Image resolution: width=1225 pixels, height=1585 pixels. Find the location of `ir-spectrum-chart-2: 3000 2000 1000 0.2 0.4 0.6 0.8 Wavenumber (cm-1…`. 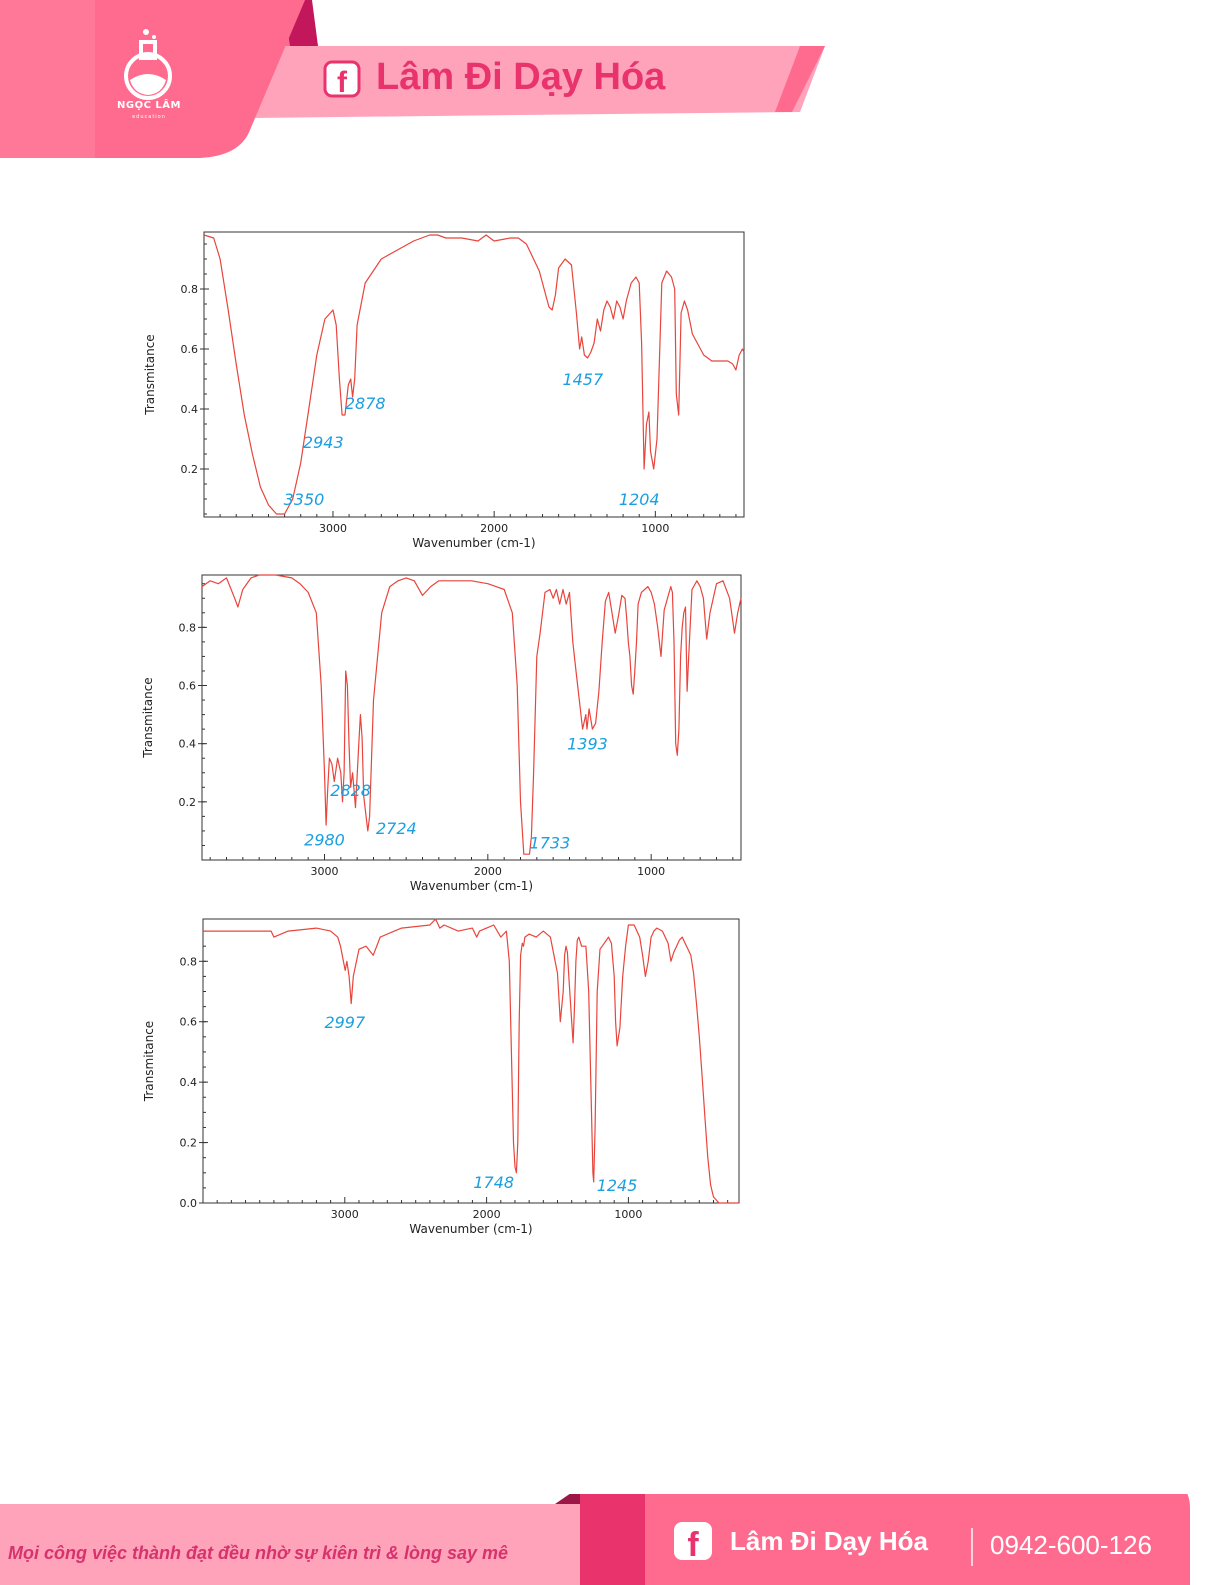

ir-spectrum-chart-2: 3000 2000 1000 0.2 0.4 0.6 0.8 Wavenumber (cm-1… is located at coordinates (441, 733).